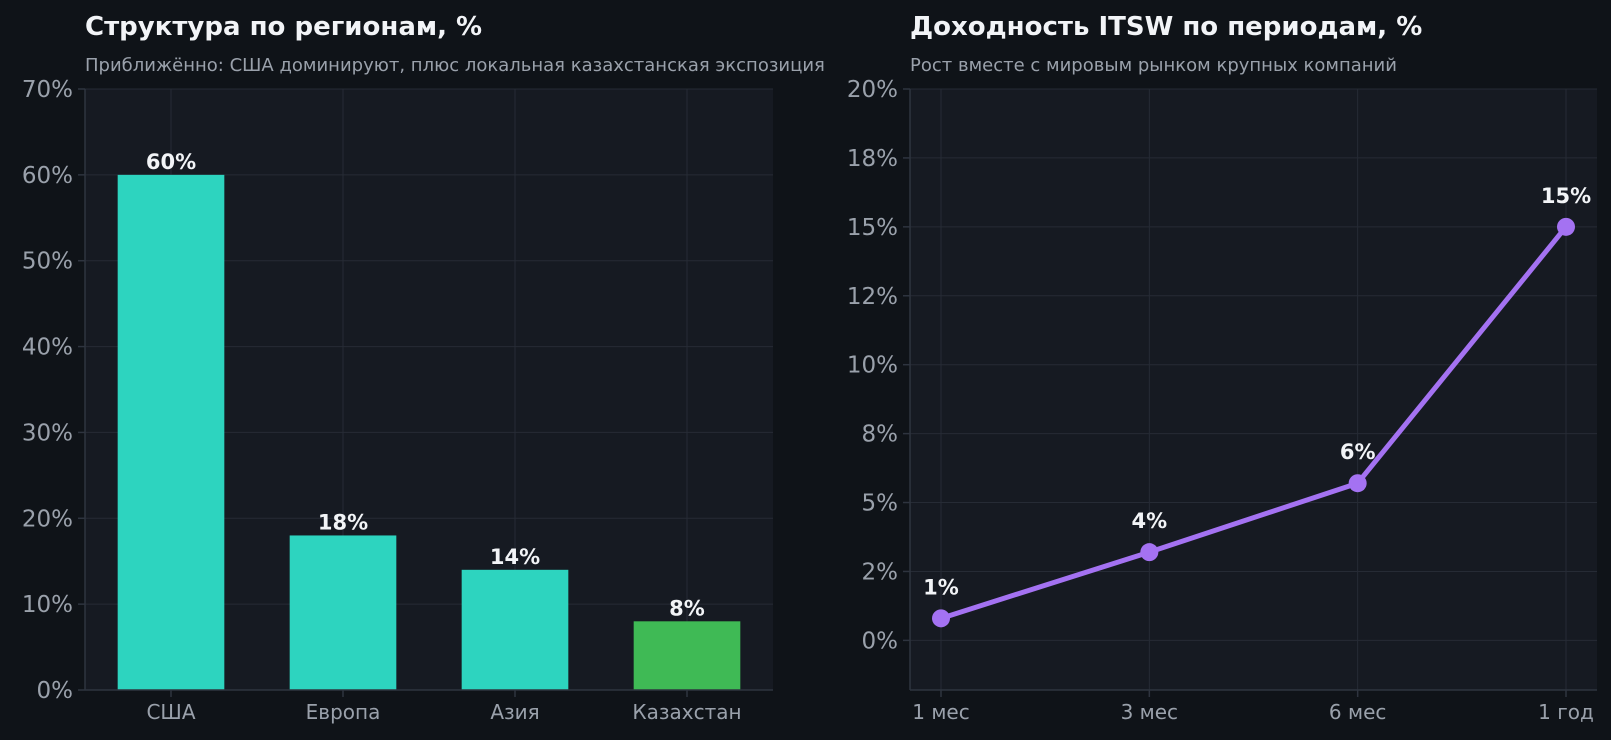 Image resolution: width=1611 pixels, height=740 pixels. I want to click on bar-x-tick-label: Азия, so click(514, 712).